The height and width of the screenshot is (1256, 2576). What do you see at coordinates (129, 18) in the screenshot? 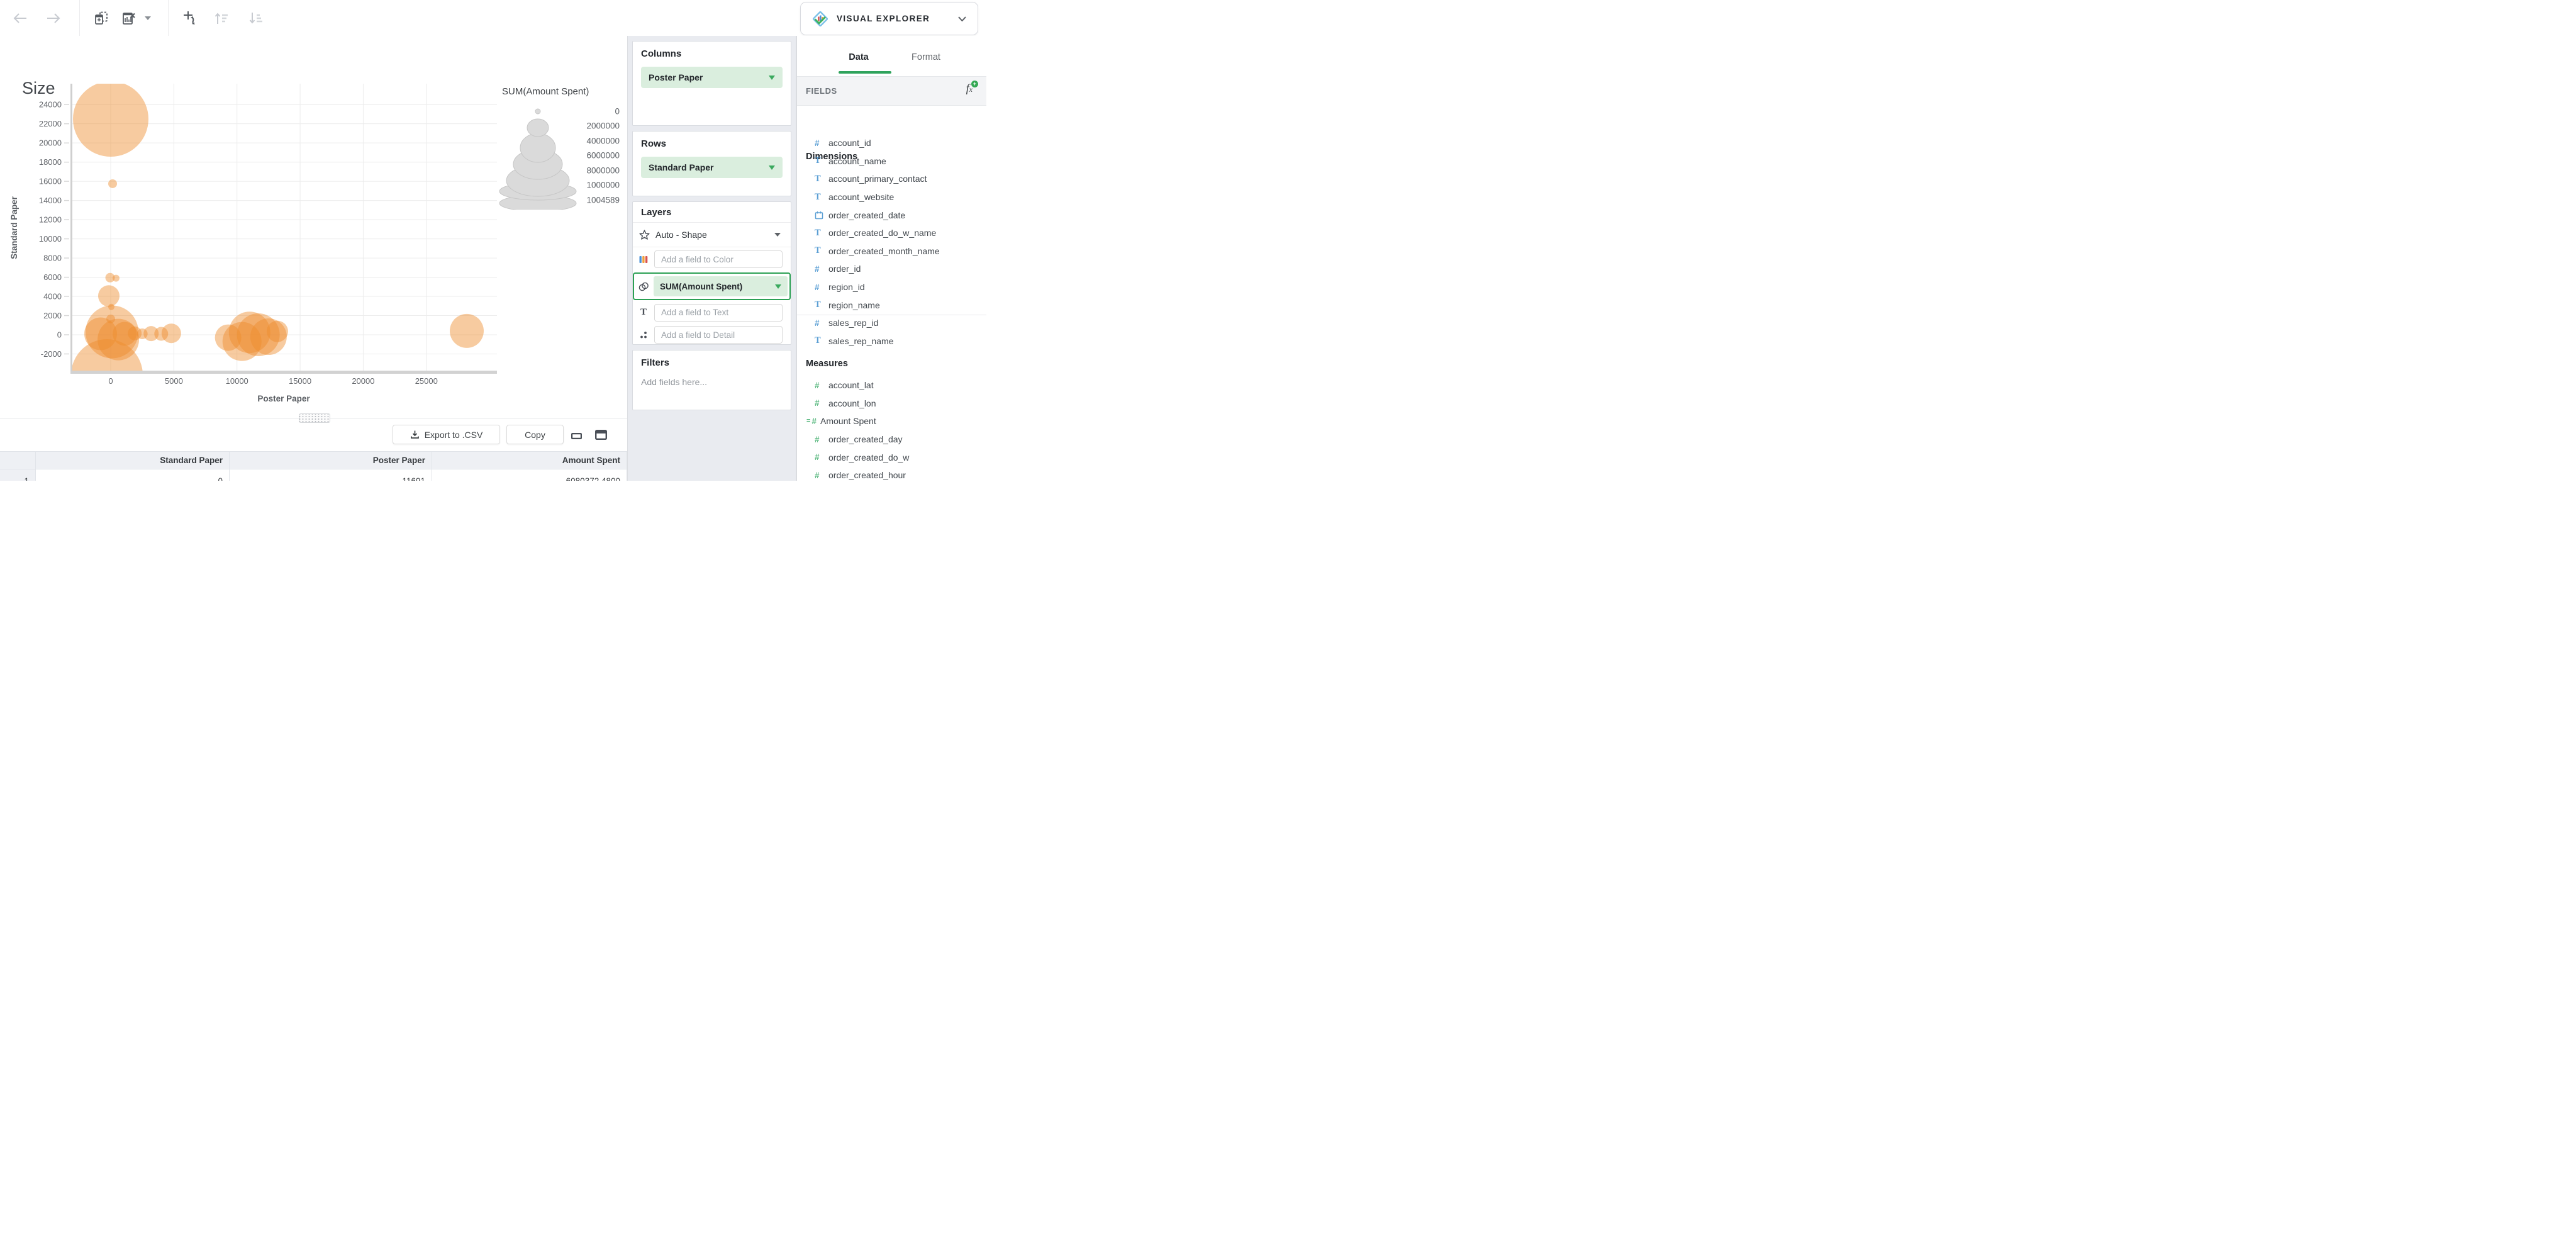
I see `clear-chart-icon` at bounding box center [129, 18].